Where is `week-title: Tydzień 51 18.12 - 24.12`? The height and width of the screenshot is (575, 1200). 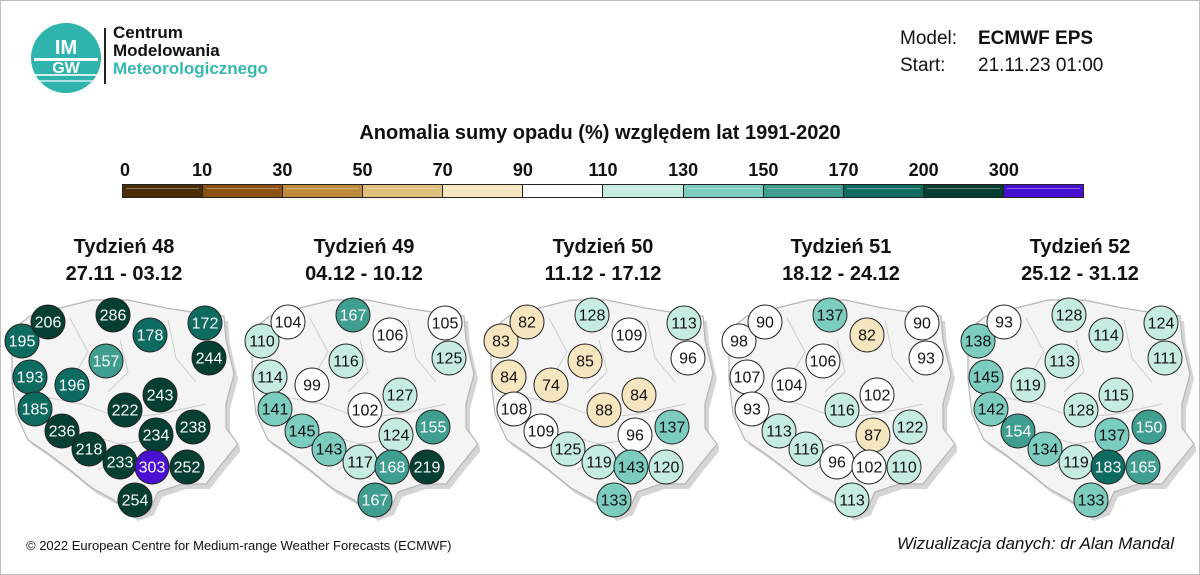 week-title: Tydzień 51 18.12 - 24.12 is located at coordinates (841, 261).